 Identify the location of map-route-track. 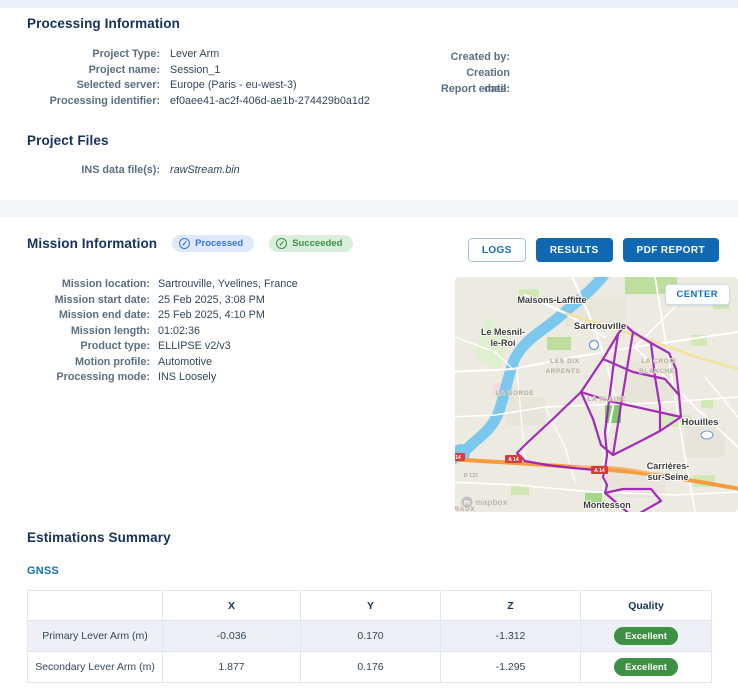
(599, 417).